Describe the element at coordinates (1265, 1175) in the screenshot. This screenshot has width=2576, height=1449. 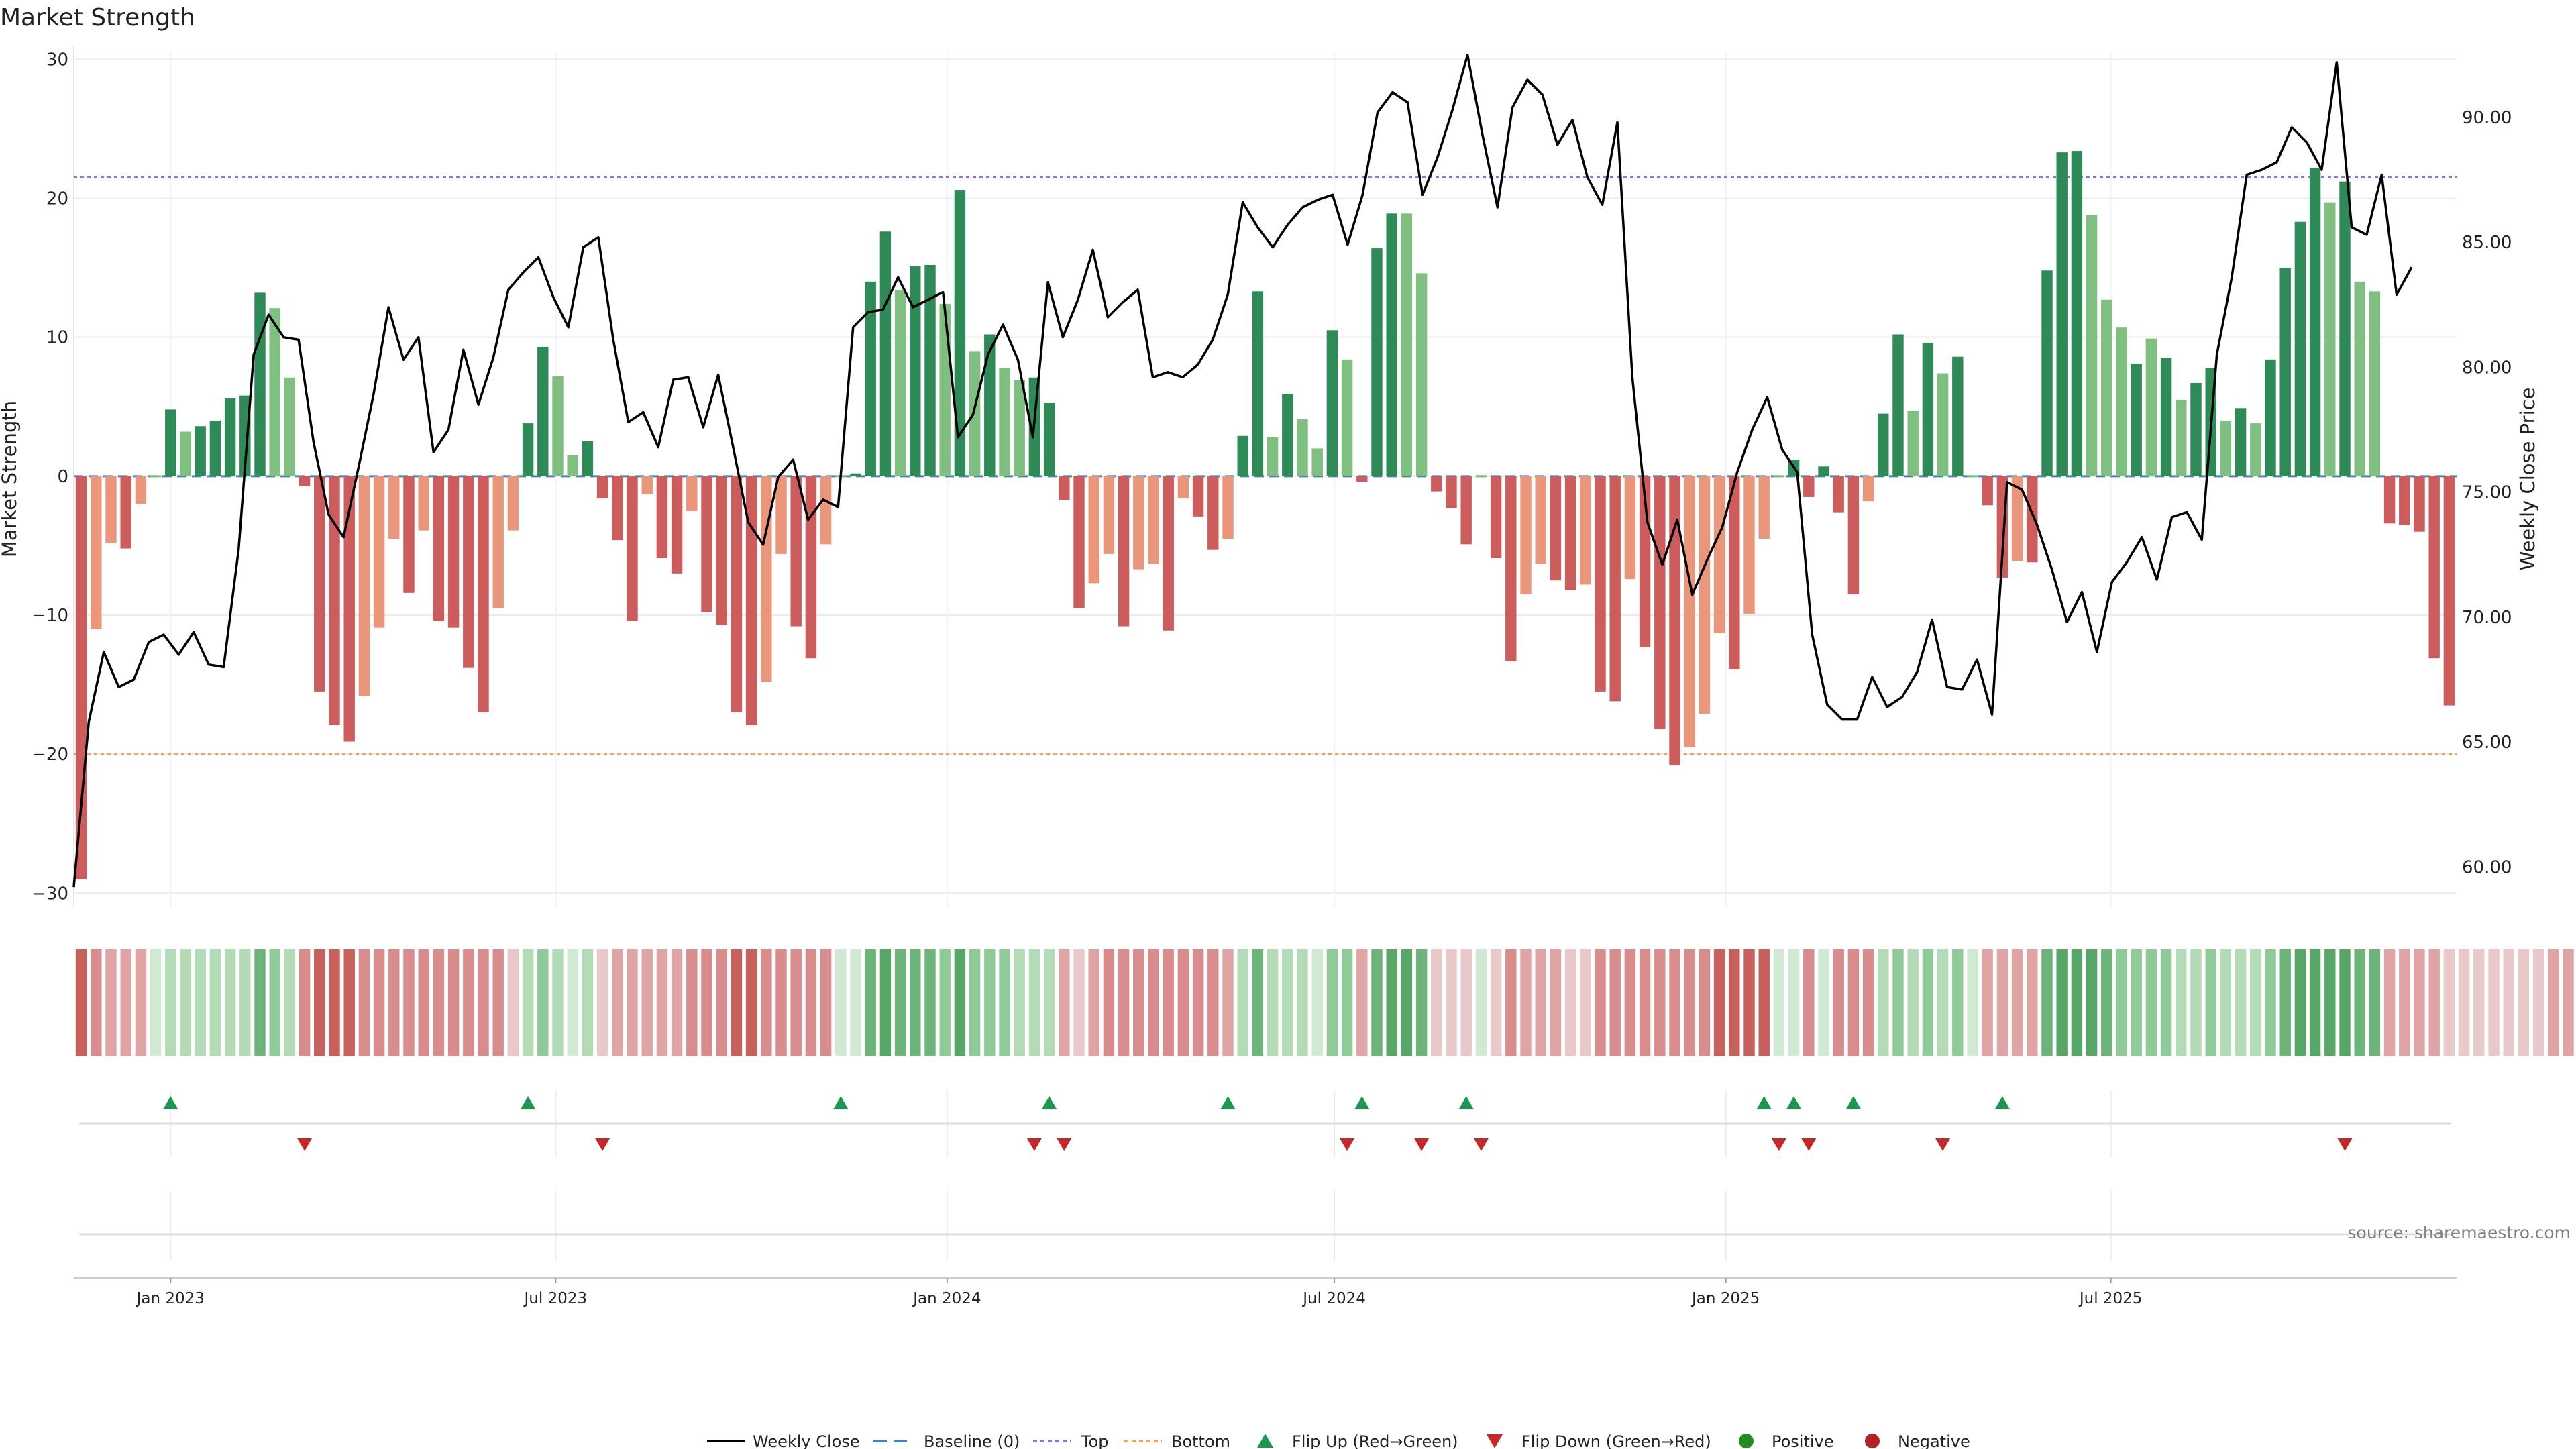
I see `flip-markers-panel` at that location.